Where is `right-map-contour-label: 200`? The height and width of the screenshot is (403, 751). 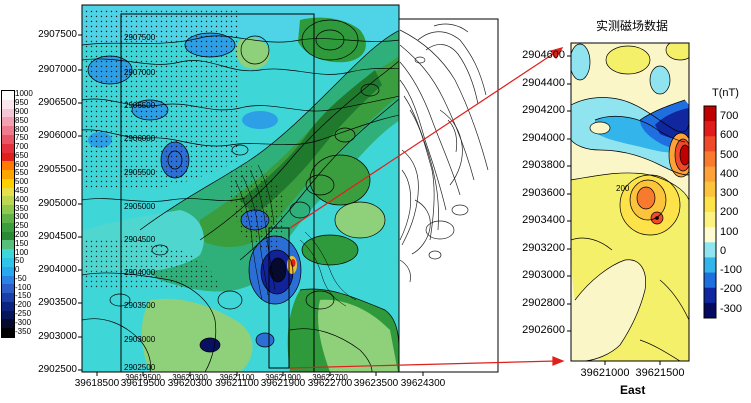
right-map-contour-label: 200 is located at coordinates (623, 188).